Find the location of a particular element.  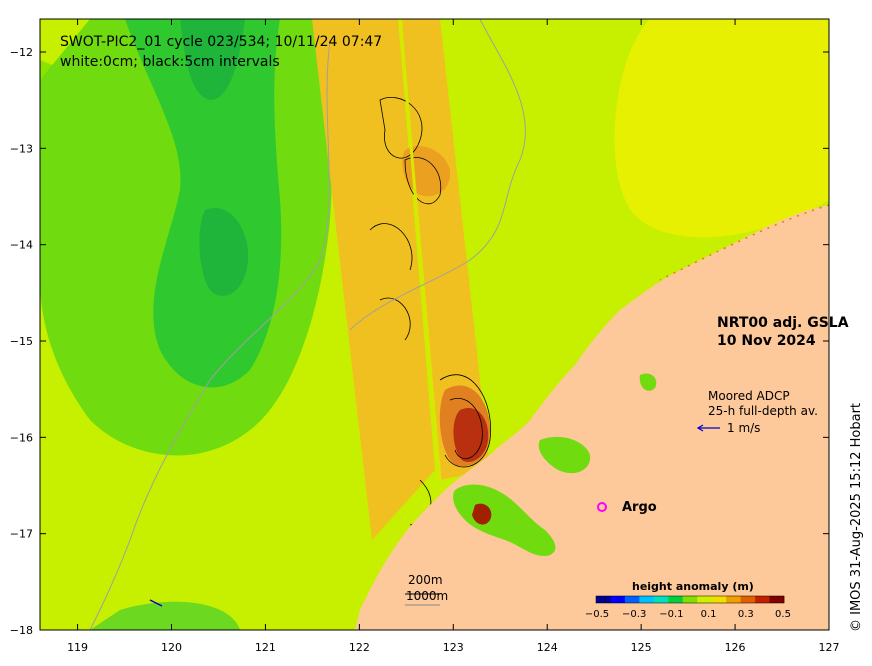

swath-gap-line is located at coordinates (420, 249).